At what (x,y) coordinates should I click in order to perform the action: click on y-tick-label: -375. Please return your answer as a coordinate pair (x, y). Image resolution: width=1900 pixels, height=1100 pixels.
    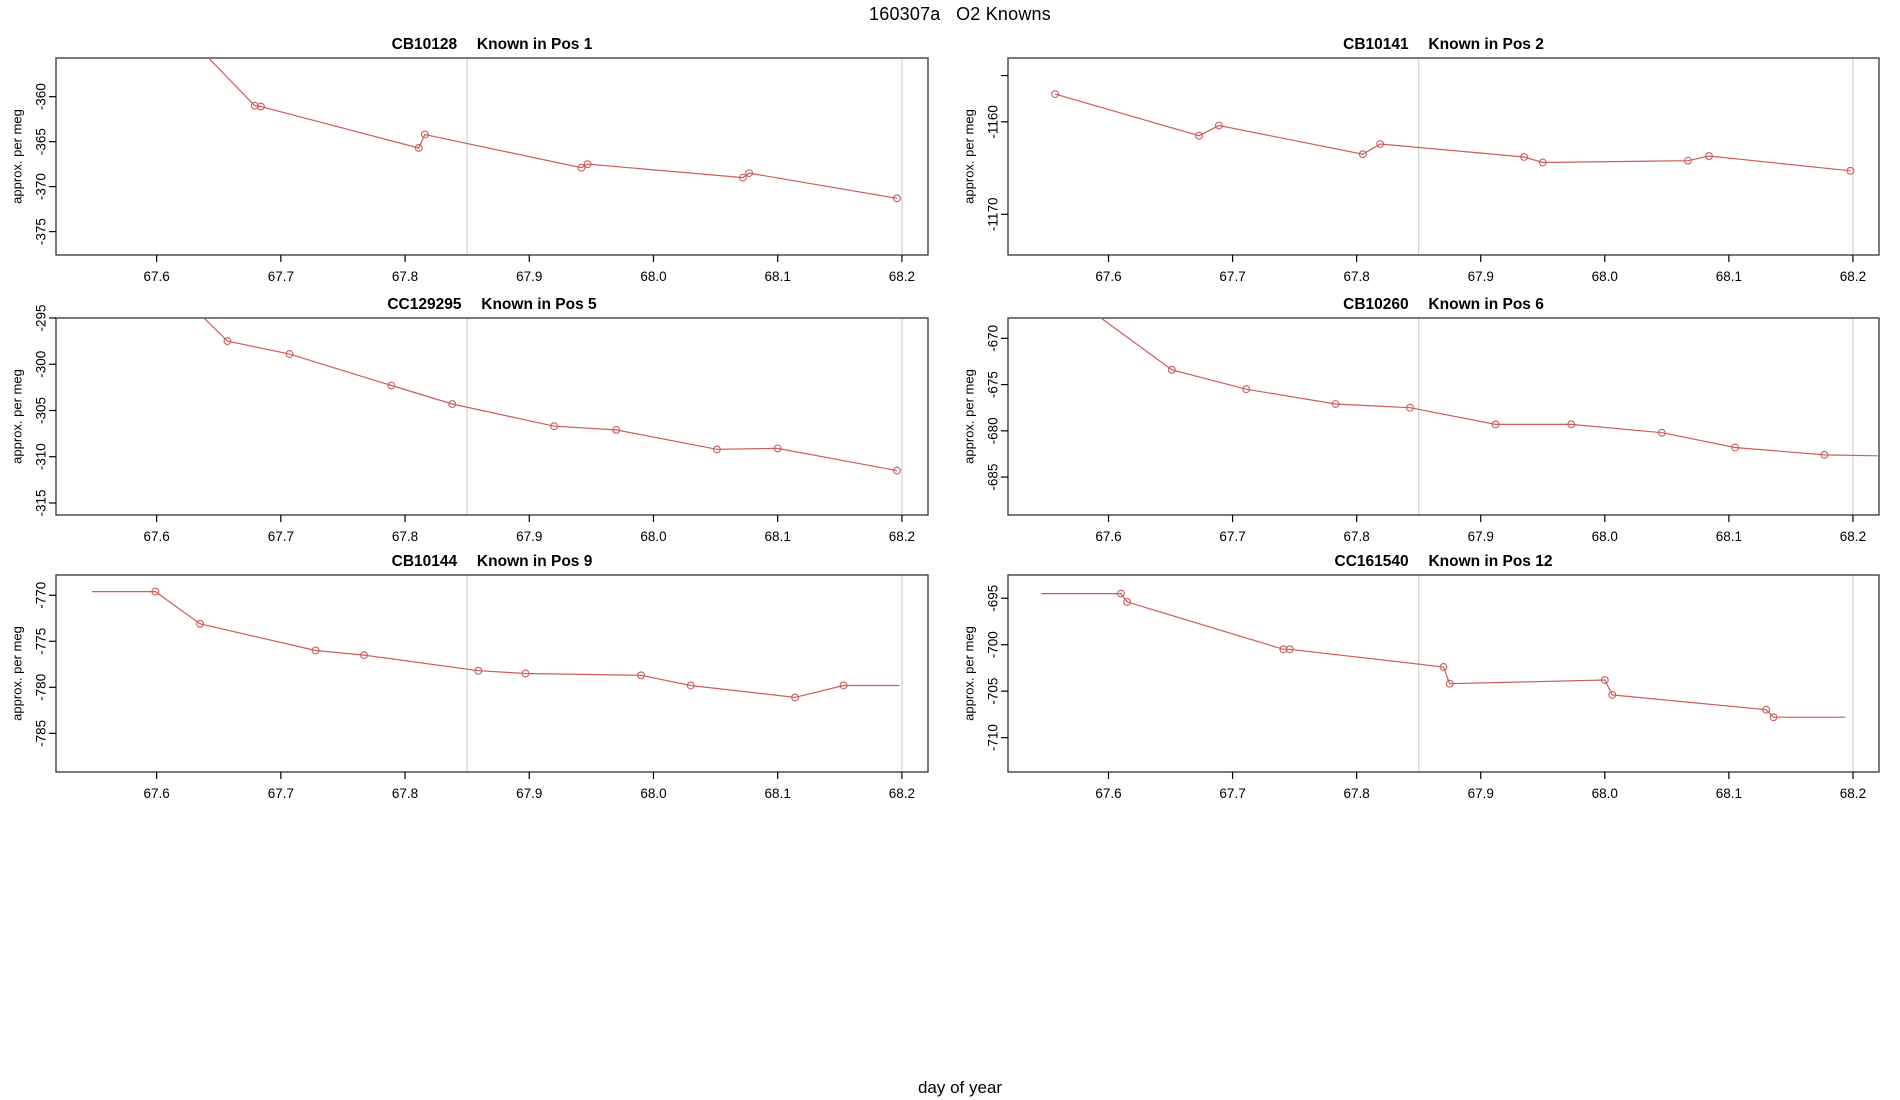
    Looking at the image, I should click on (41, 231).